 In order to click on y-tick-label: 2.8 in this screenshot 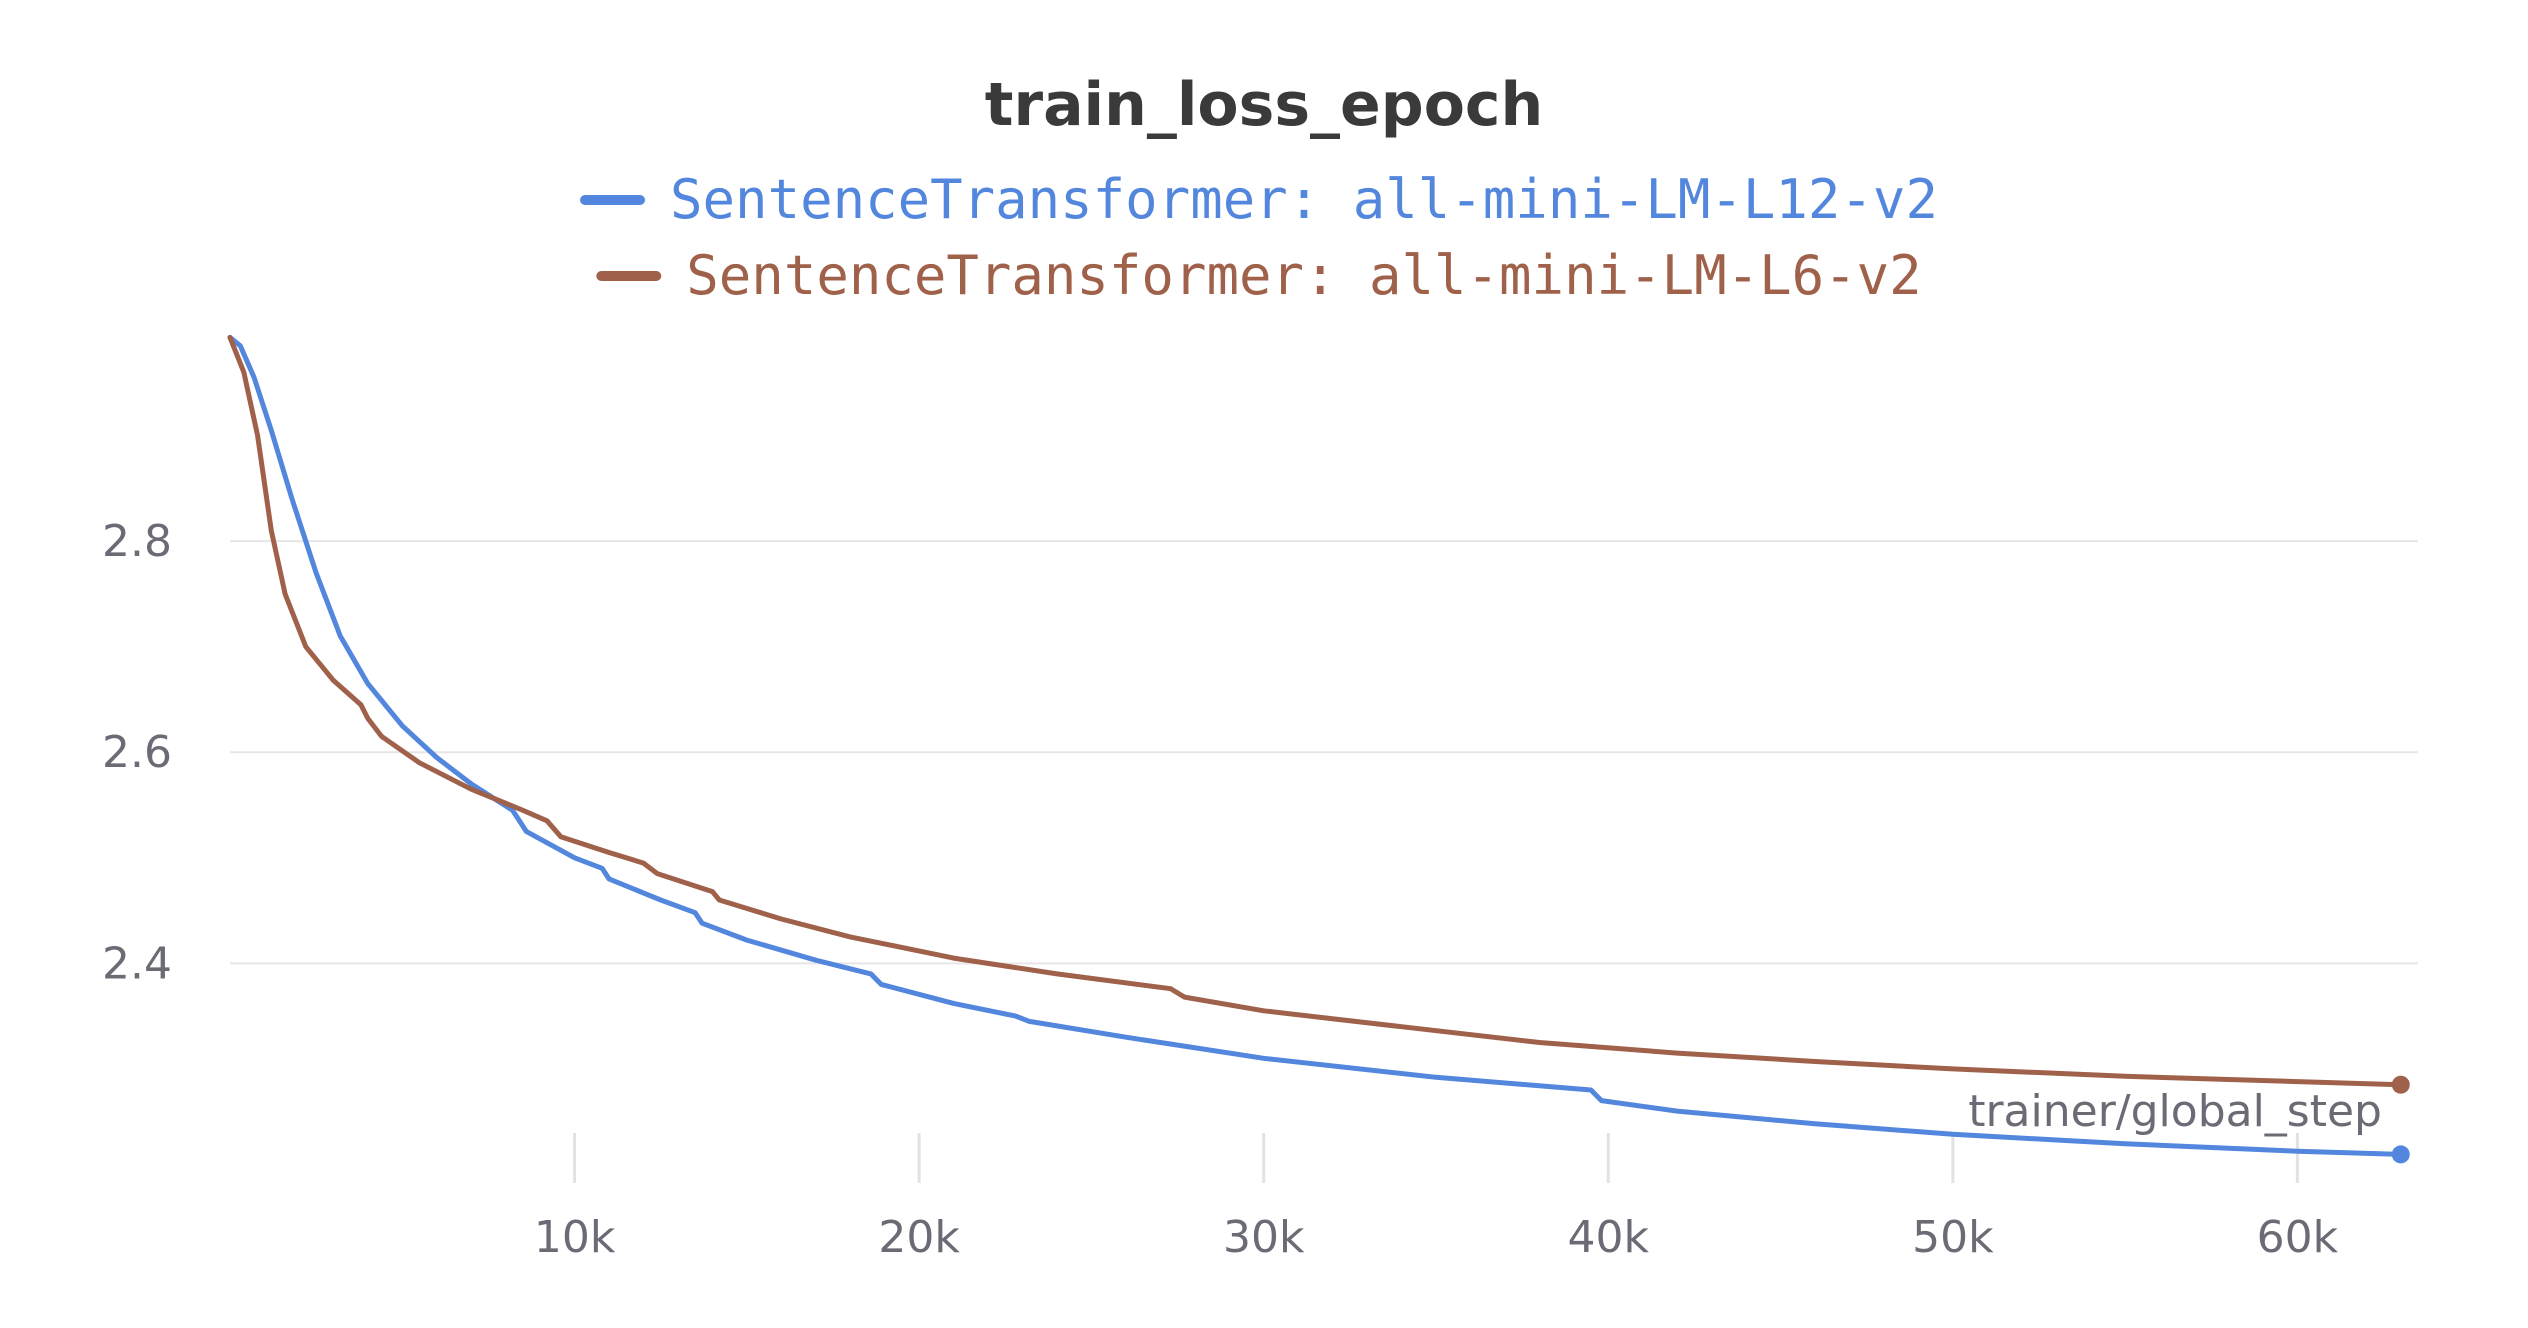, I will do `click(137, 541)`.